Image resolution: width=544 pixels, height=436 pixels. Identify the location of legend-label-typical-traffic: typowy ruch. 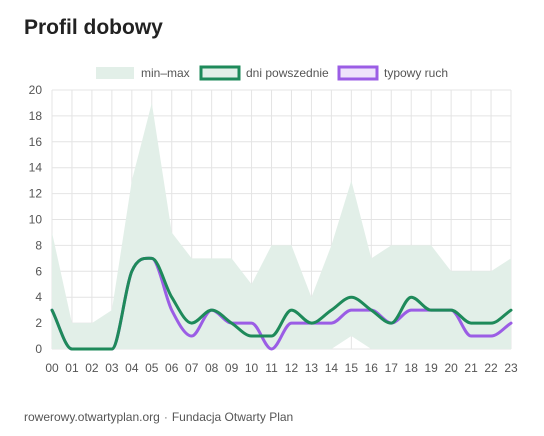
(416, 73).